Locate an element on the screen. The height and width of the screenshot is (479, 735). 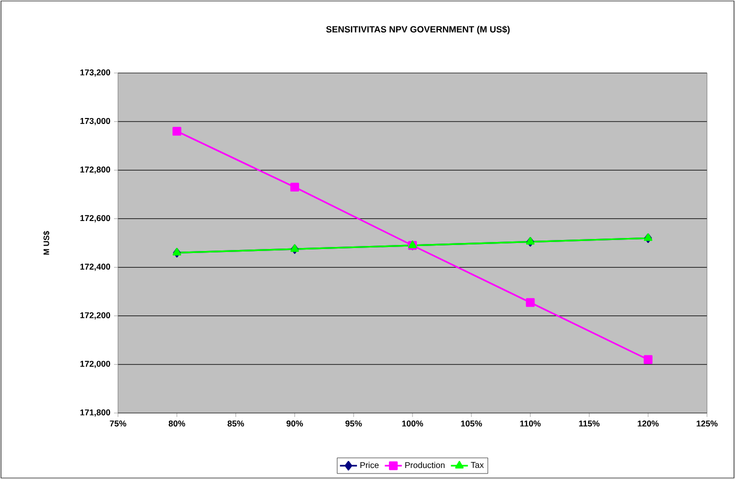
legend-label: Production is located at coordinates (425, 465).